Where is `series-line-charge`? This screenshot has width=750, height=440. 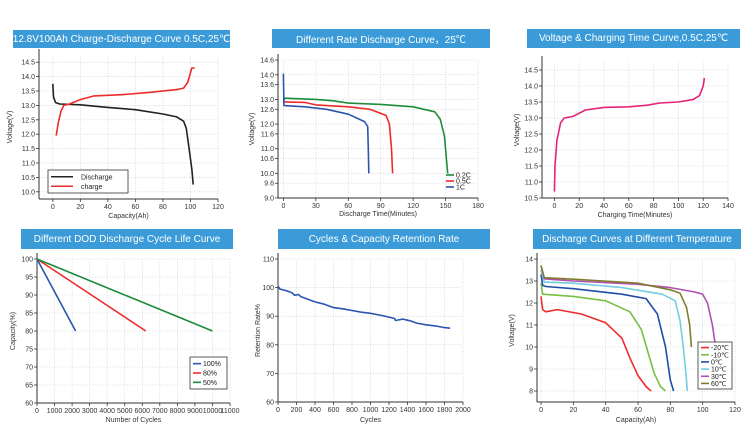 series-line-charge is located at coordinates (125, 101).